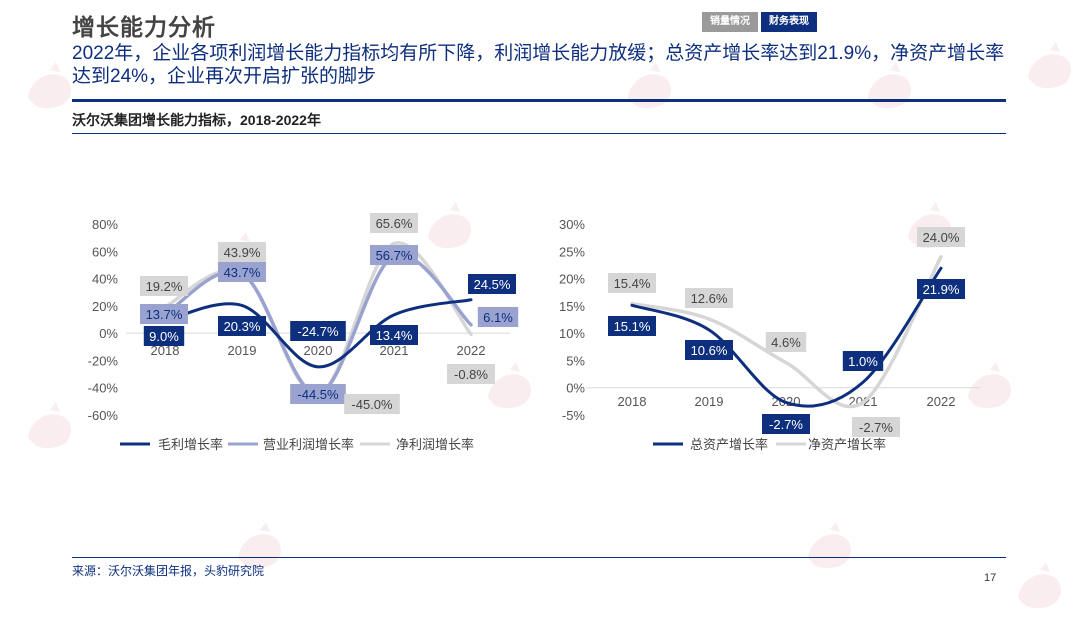 Image resolution: width=1080 pixels, height=625 pixels. What do you see at coordinates (632, 401) in the screenshot?
I see `x-tick-label: 2018` at bounding box center [632, 401].